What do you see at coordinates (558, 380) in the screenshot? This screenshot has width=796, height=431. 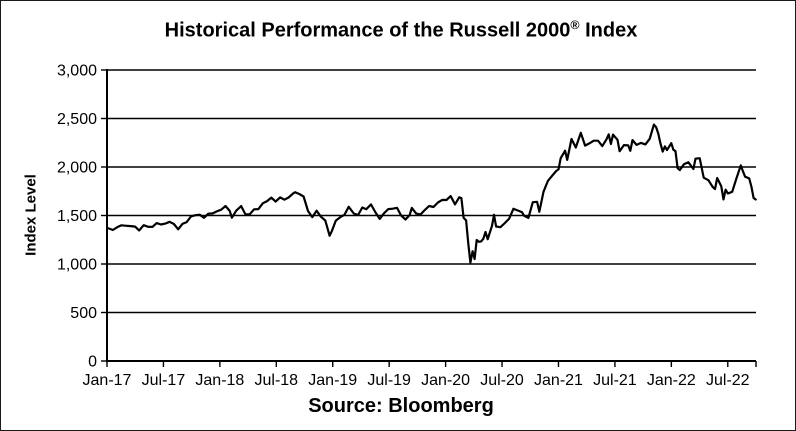 I see `x-tick-label: Jan-21` at bounding box center [558, 380].